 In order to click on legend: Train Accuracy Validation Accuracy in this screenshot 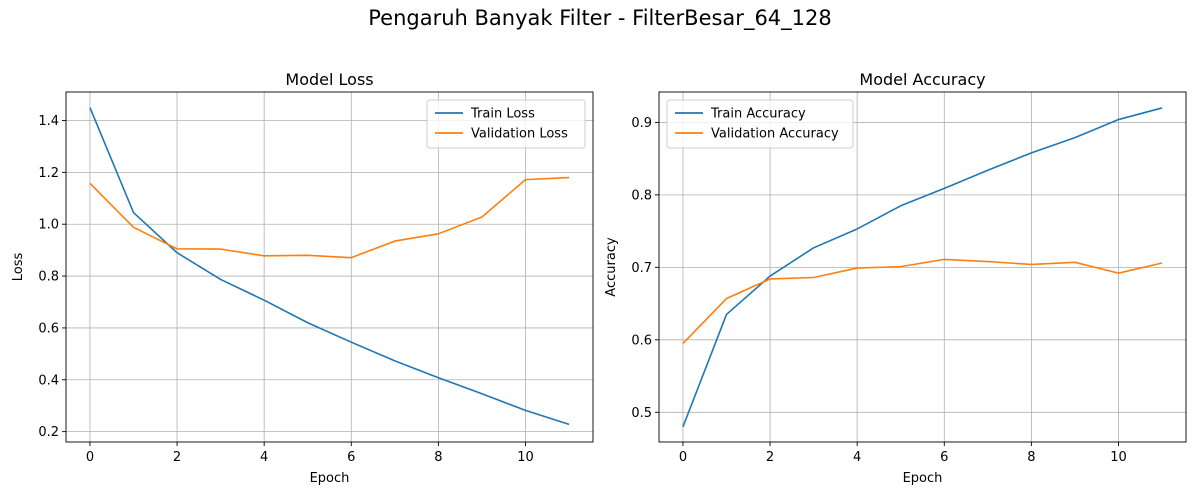, I will do `click(760, 124)`.